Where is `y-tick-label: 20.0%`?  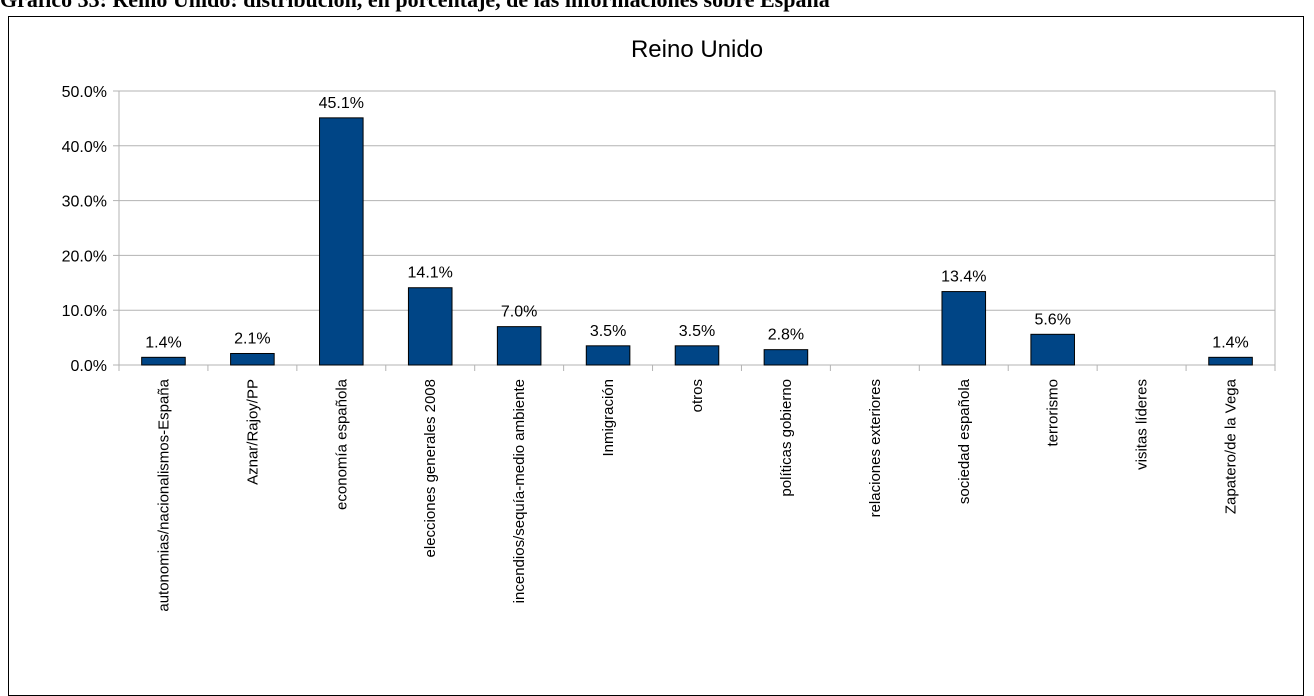 y-tick-label: 20.0% is located at coordinates (84, 256).